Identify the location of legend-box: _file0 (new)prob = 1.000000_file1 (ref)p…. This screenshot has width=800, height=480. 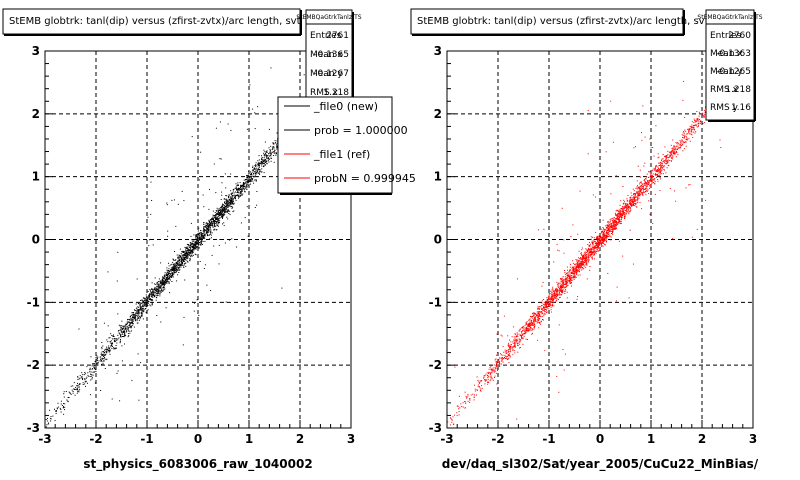
(346, 145).